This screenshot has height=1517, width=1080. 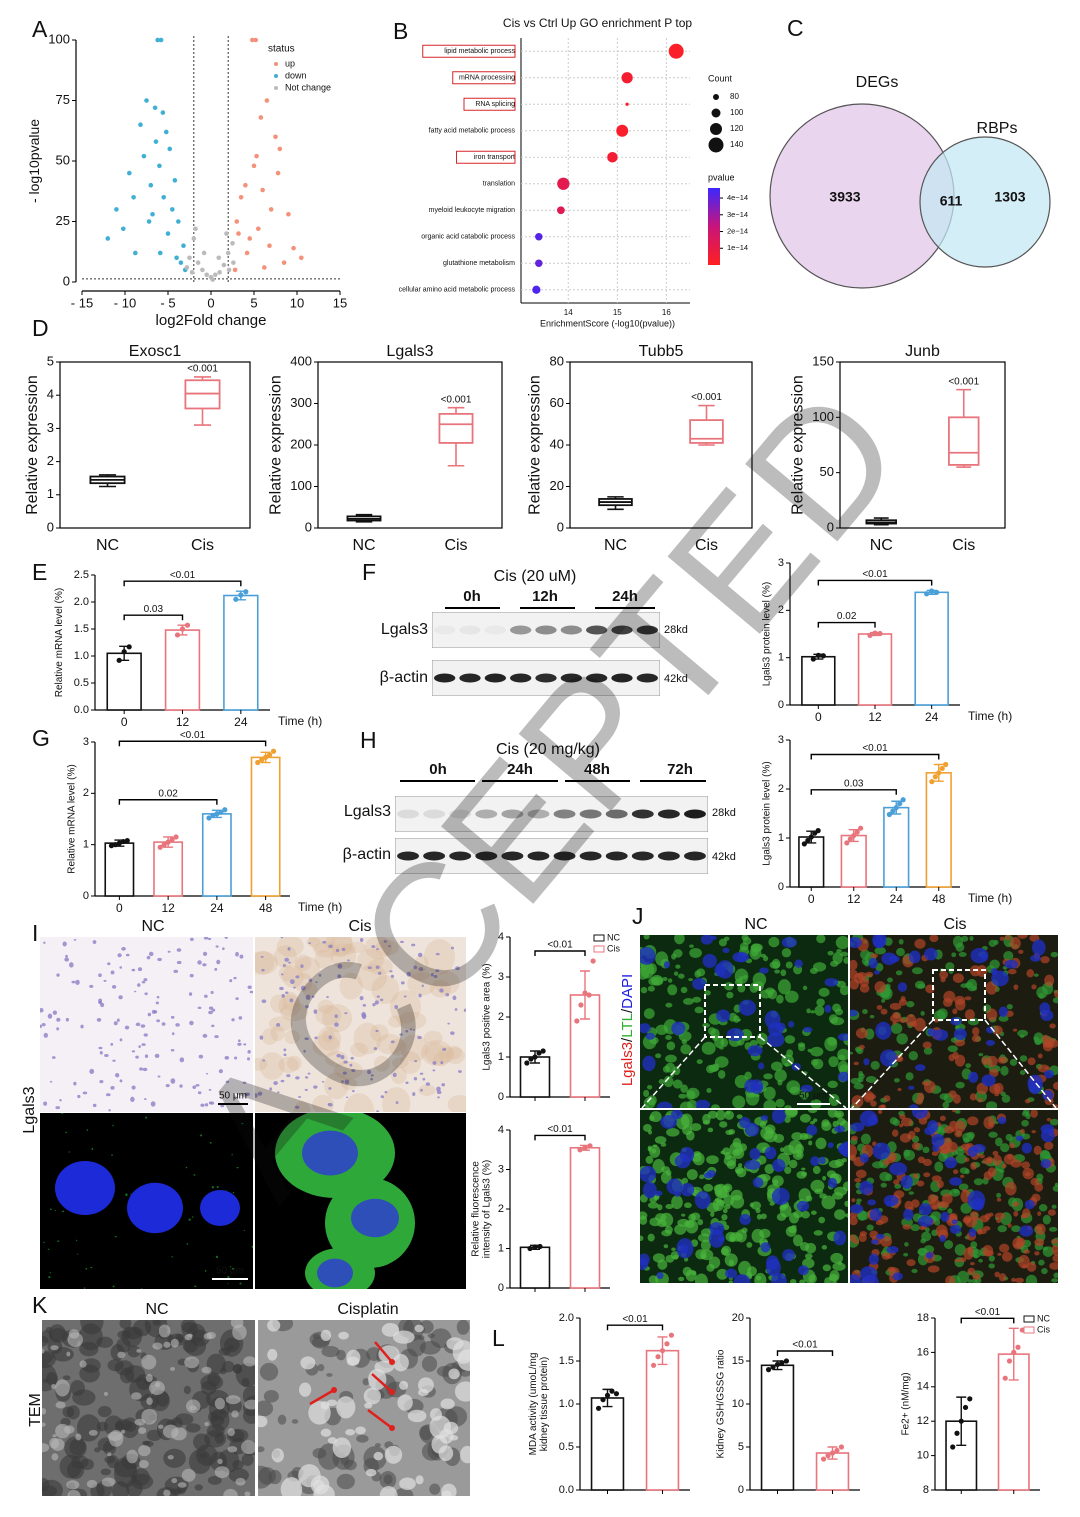 What do you see at coordinates (781, 705) in the screenshot?
I see `y-tick-label: 0` at bounding box center [781, 705].